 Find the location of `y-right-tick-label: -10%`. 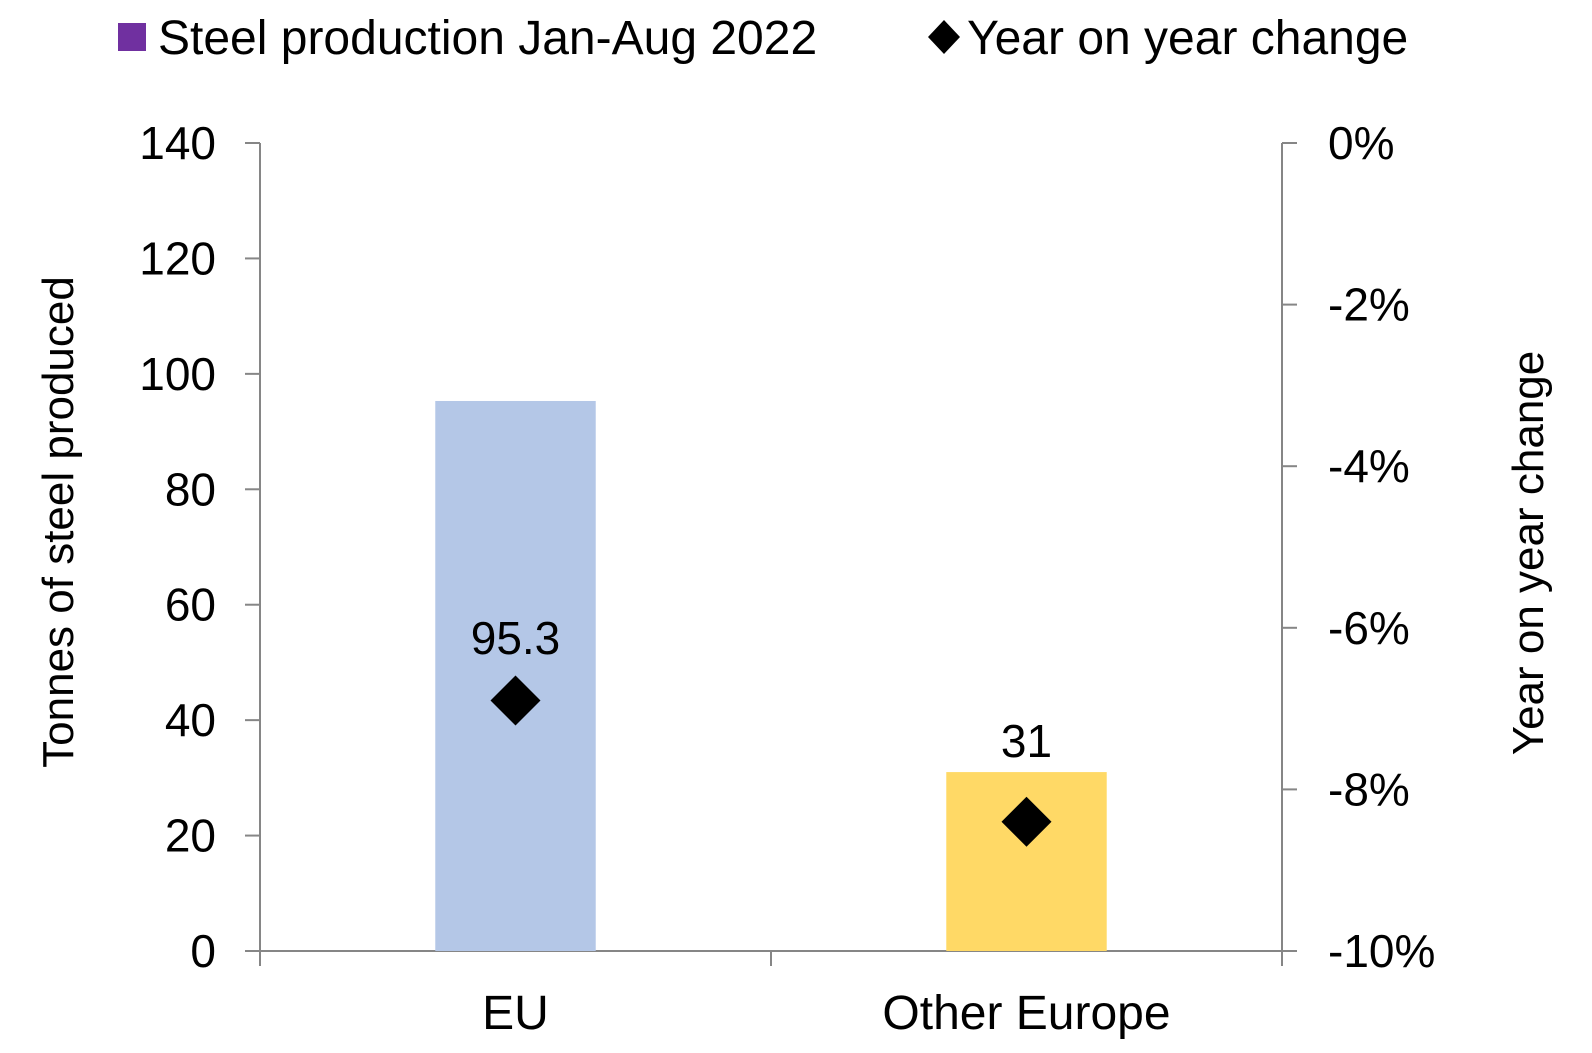

y-right-tick-label: -10% is located at coordinates (1381, 951).